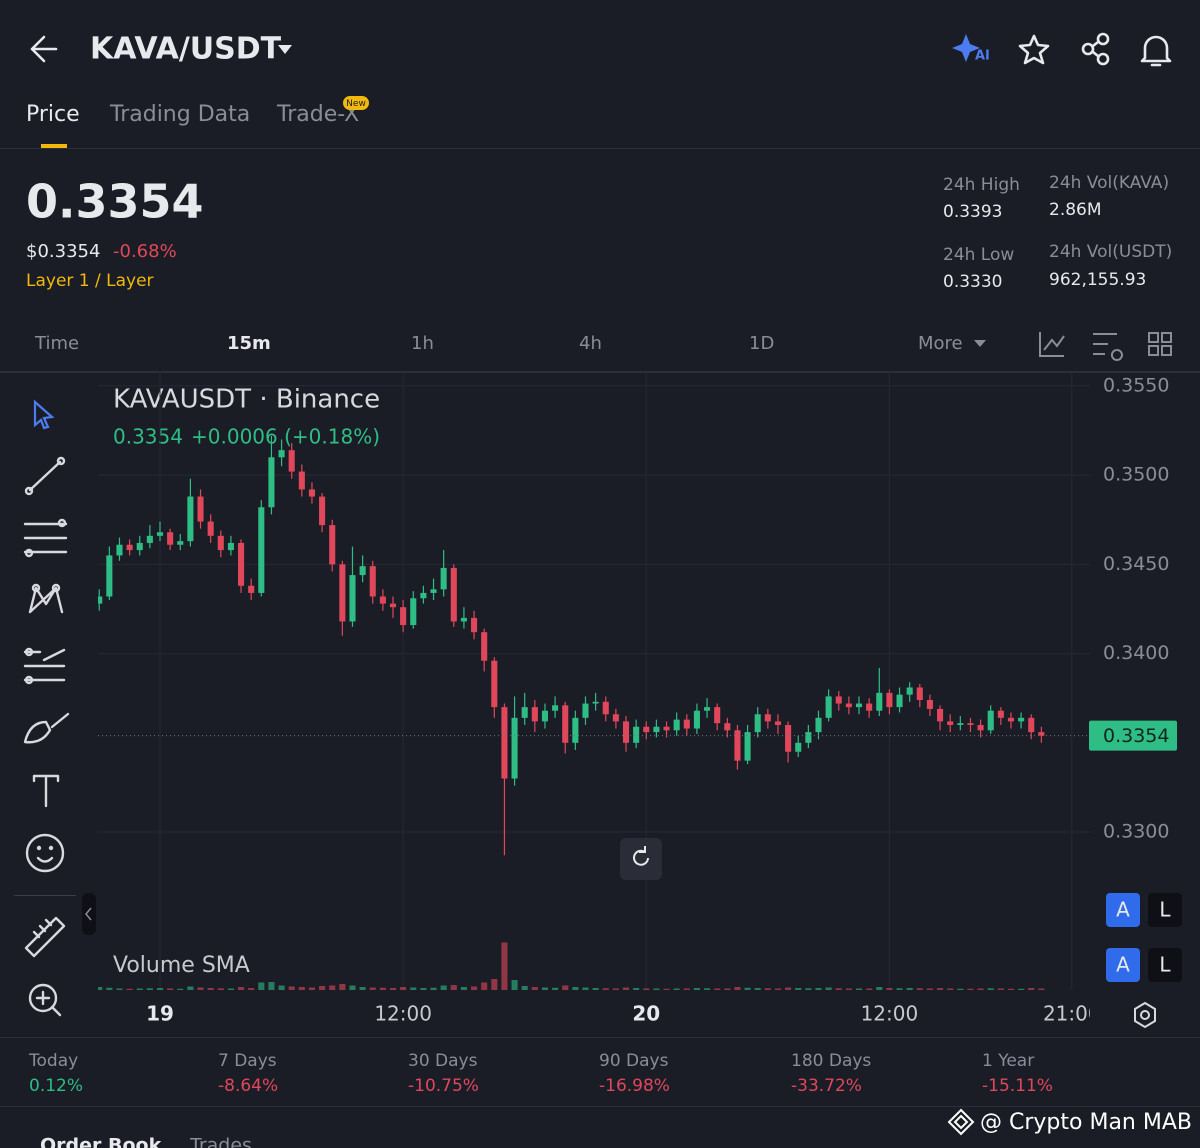 The width and height of the screenshot is (1200, 1148). I want to click on y-tick-label: 0.3400, so click(1136, 653).